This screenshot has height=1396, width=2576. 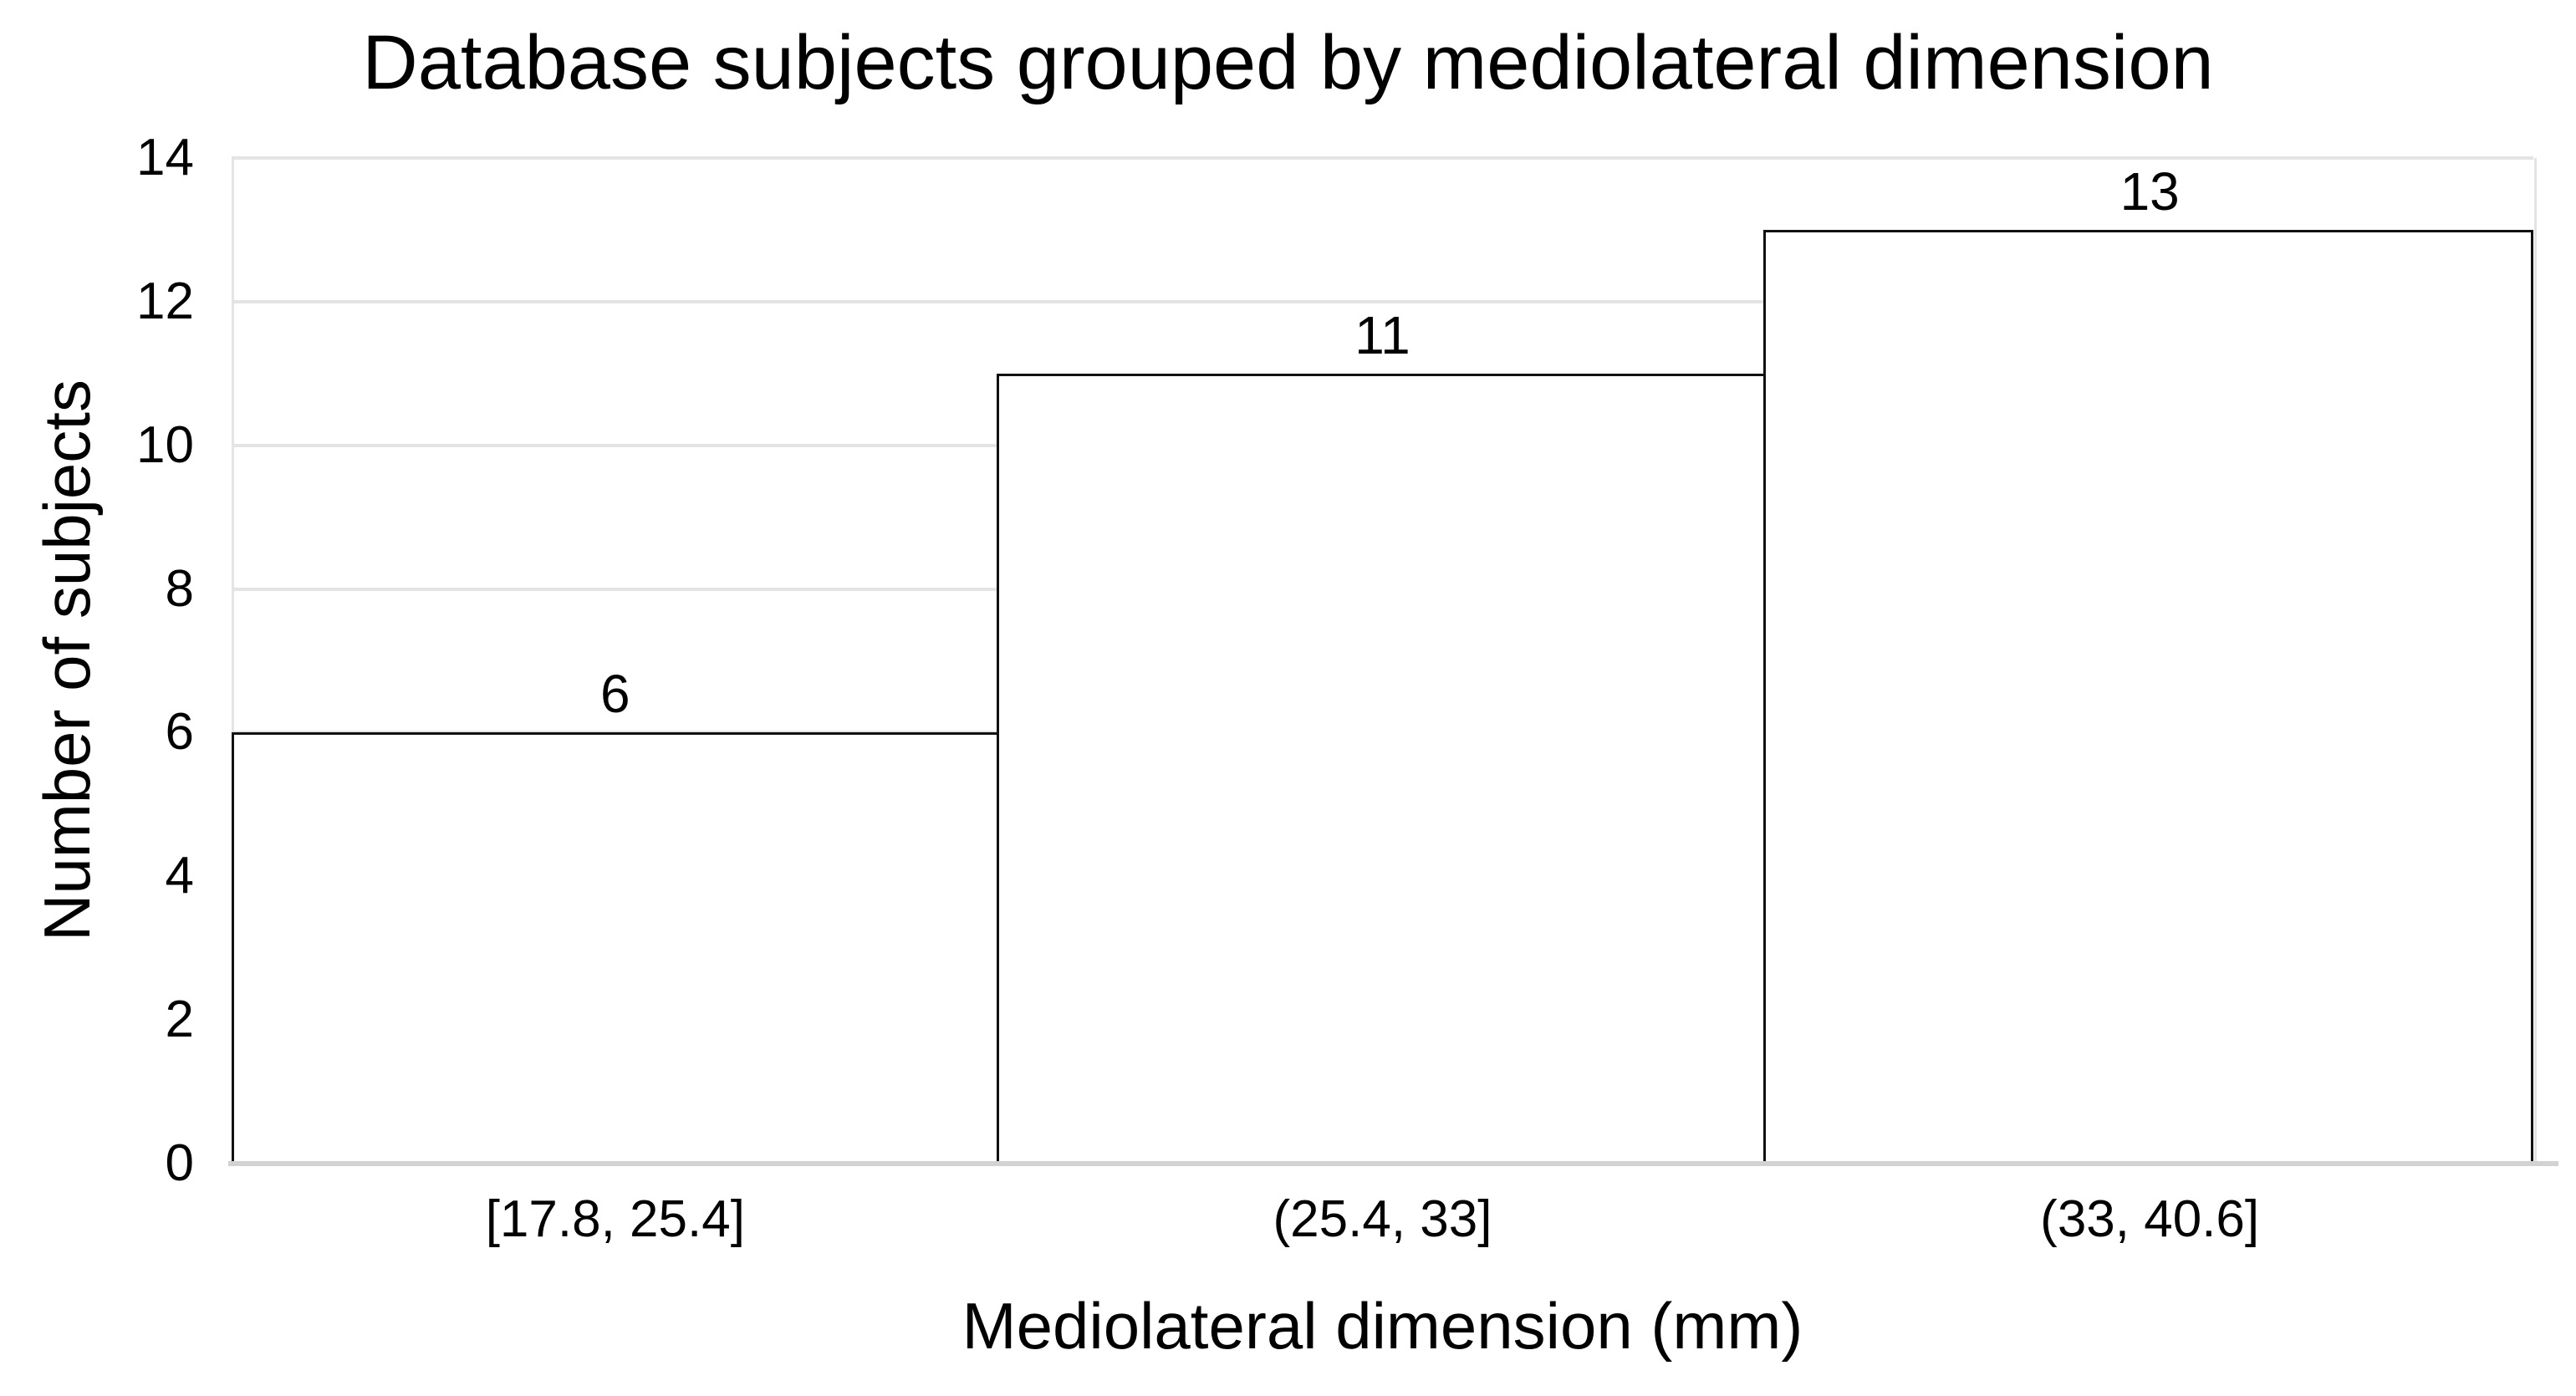 I want to click on y-tick-label: 8, so click(x=180, y=588).